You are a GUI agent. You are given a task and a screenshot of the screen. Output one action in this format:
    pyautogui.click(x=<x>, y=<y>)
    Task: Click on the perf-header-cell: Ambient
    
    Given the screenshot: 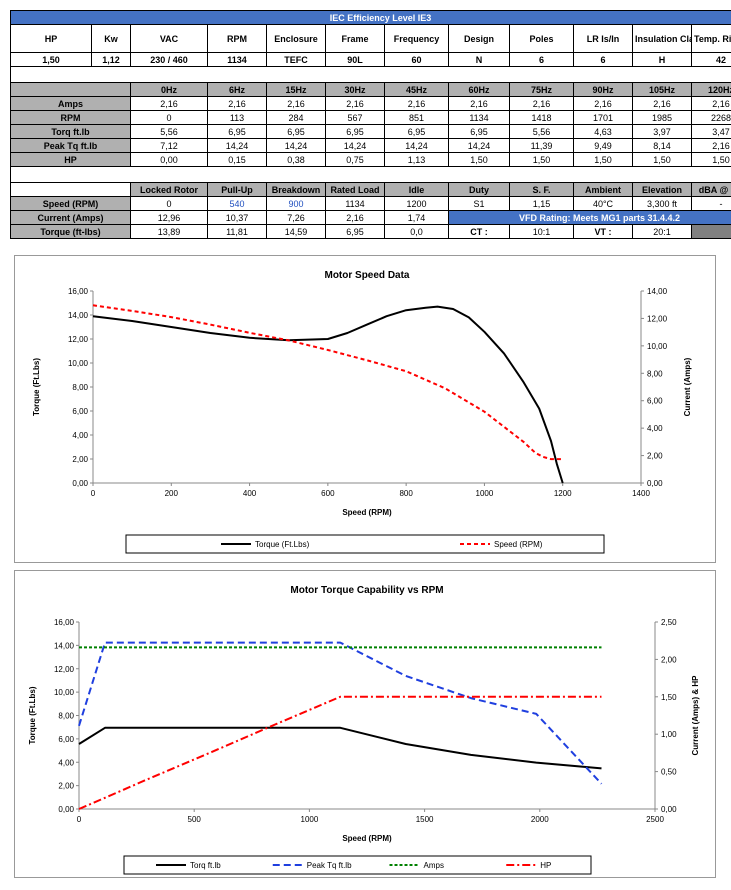 What is the action you would take?
    pyautogui.click(x=603, y=189)
    